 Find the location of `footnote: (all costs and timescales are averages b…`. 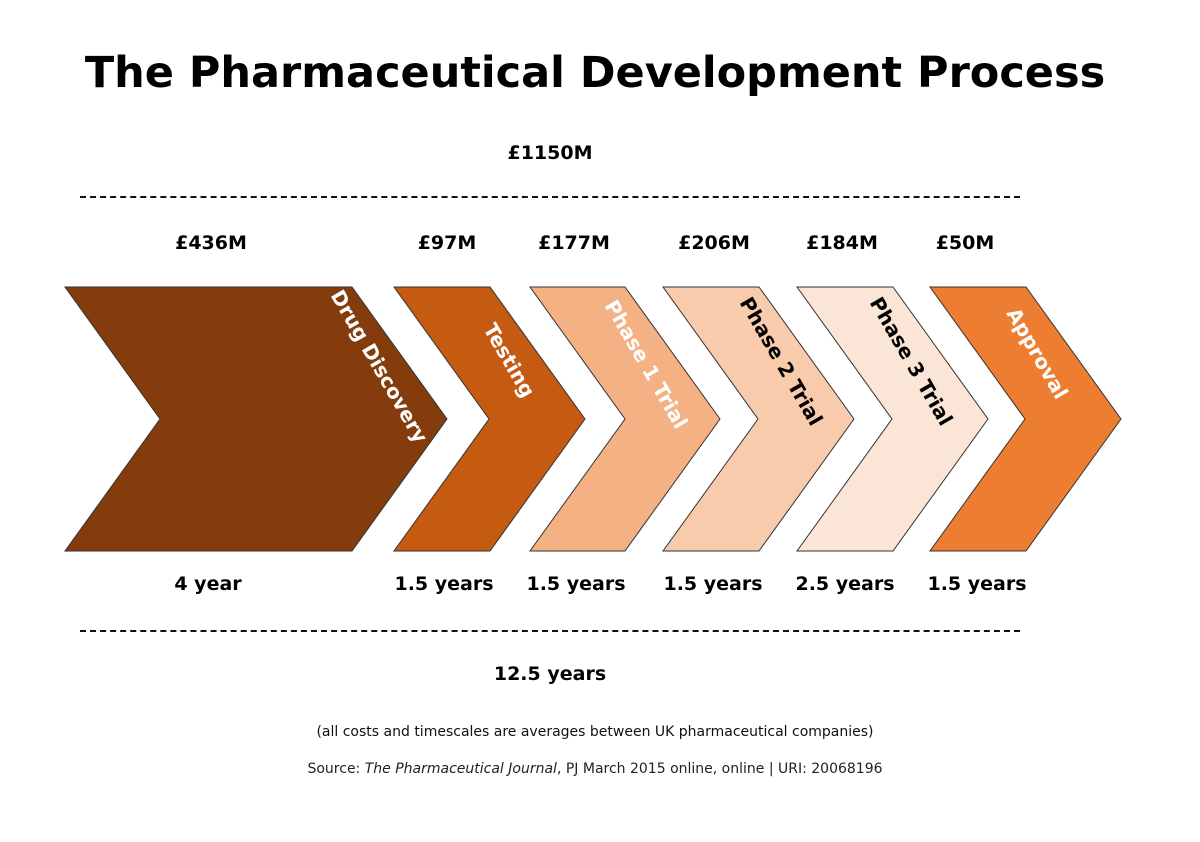

footnote: (all costs and timescales are averages b… is located at coordinates (595, 732).